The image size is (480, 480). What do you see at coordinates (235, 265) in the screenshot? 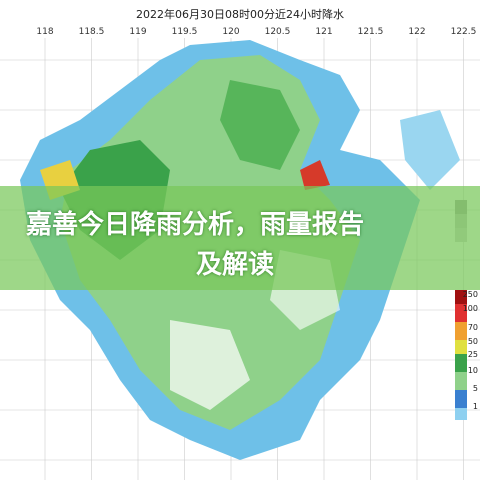
I see `banner-title: 及解读` at bounding box center [235, 265].